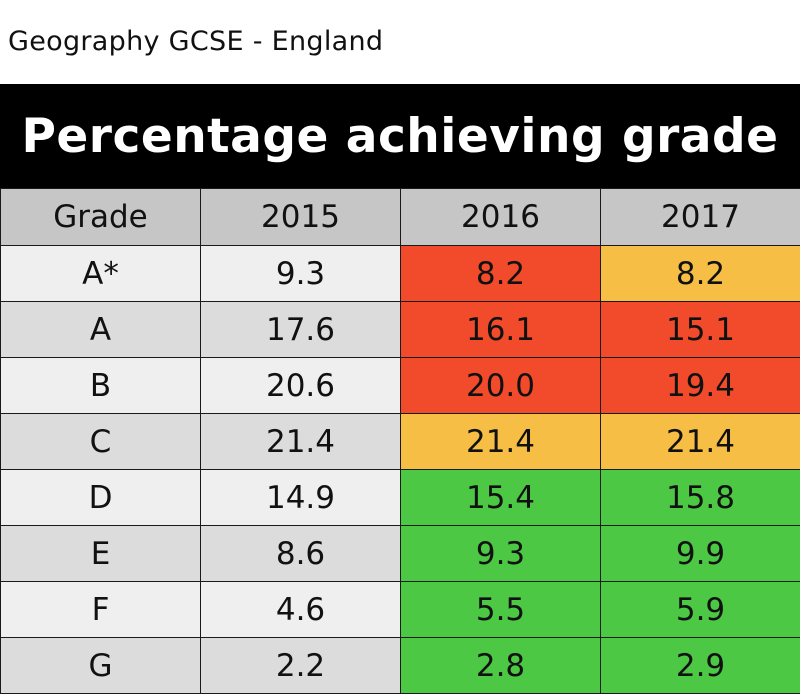 Image resolution: width=800 pixels, height=696 pixels. I want to click on header-year: 2017, so click(700, 217).